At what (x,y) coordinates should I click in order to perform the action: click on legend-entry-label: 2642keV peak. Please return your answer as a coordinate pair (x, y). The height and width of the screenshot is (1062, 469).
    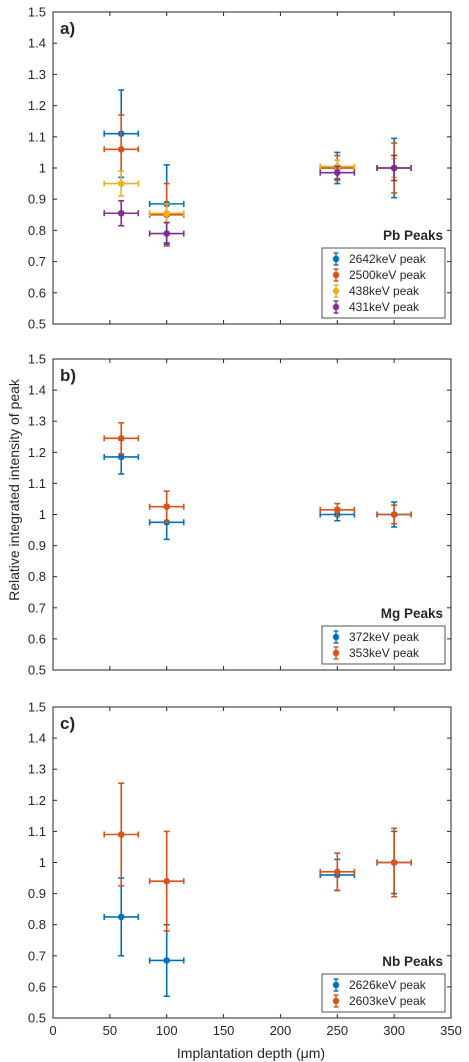
    Looking at the image, I should click on (388, 259).